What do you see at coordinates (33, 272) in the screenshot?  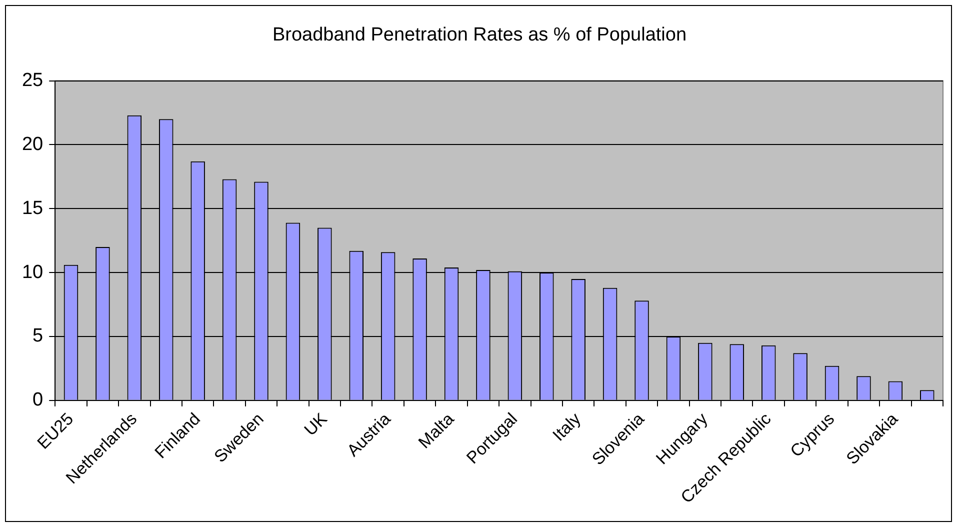 I see `y-tick-label: 10` at bounding box center [33, 272].